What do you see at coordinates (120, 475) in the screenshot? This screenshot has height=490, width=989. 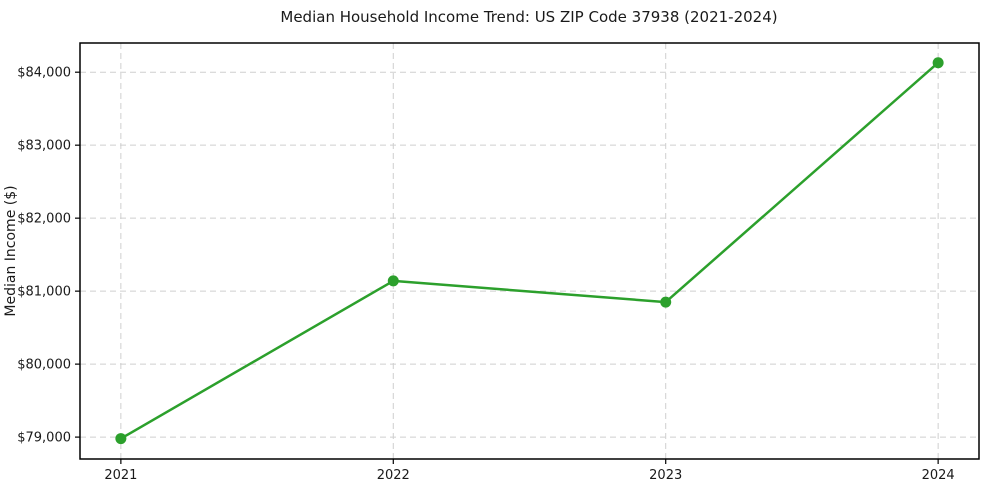 I see `x-tick-label: 2021` at bounding box center [120, 475].